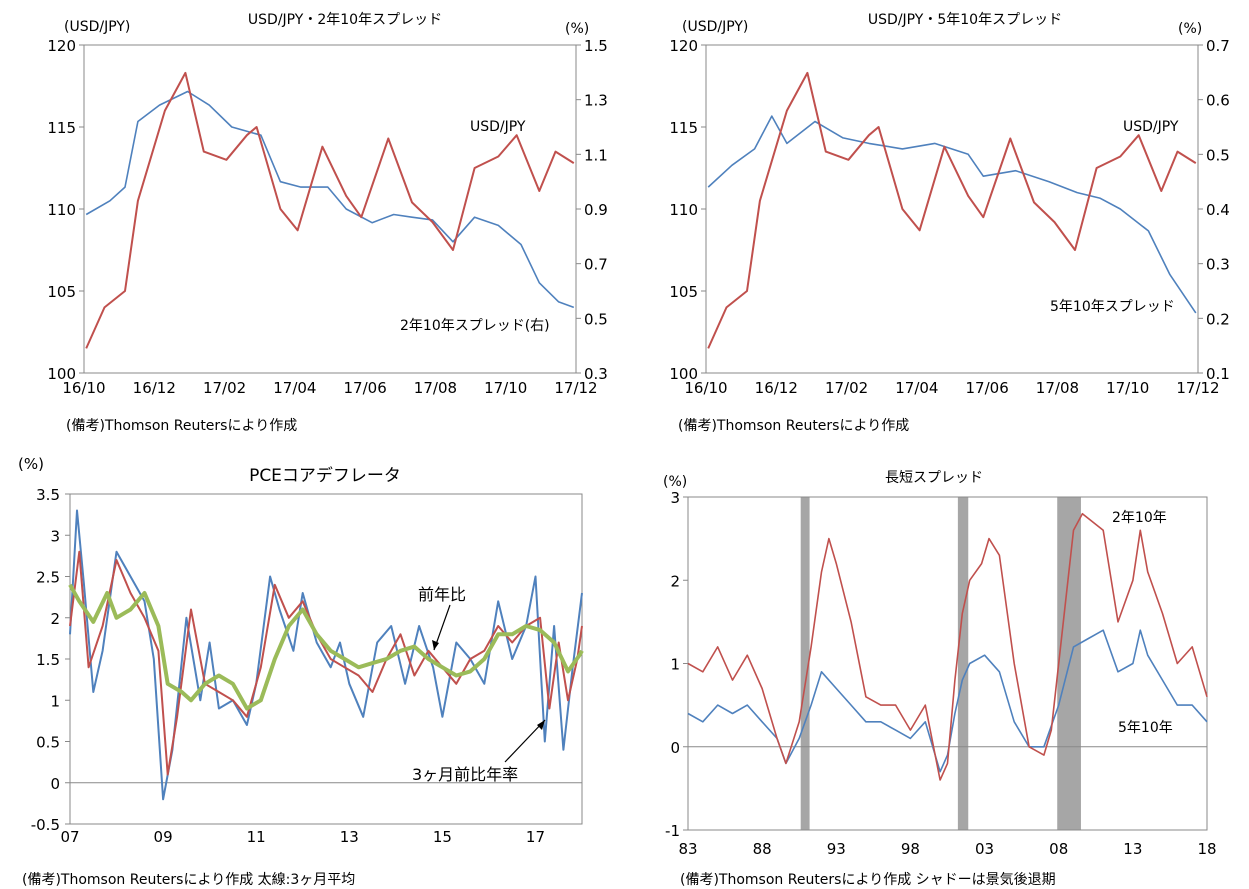 The width and height of the screenshot is (1249, 889). I want to click on chart3-series, so click(326, 655).